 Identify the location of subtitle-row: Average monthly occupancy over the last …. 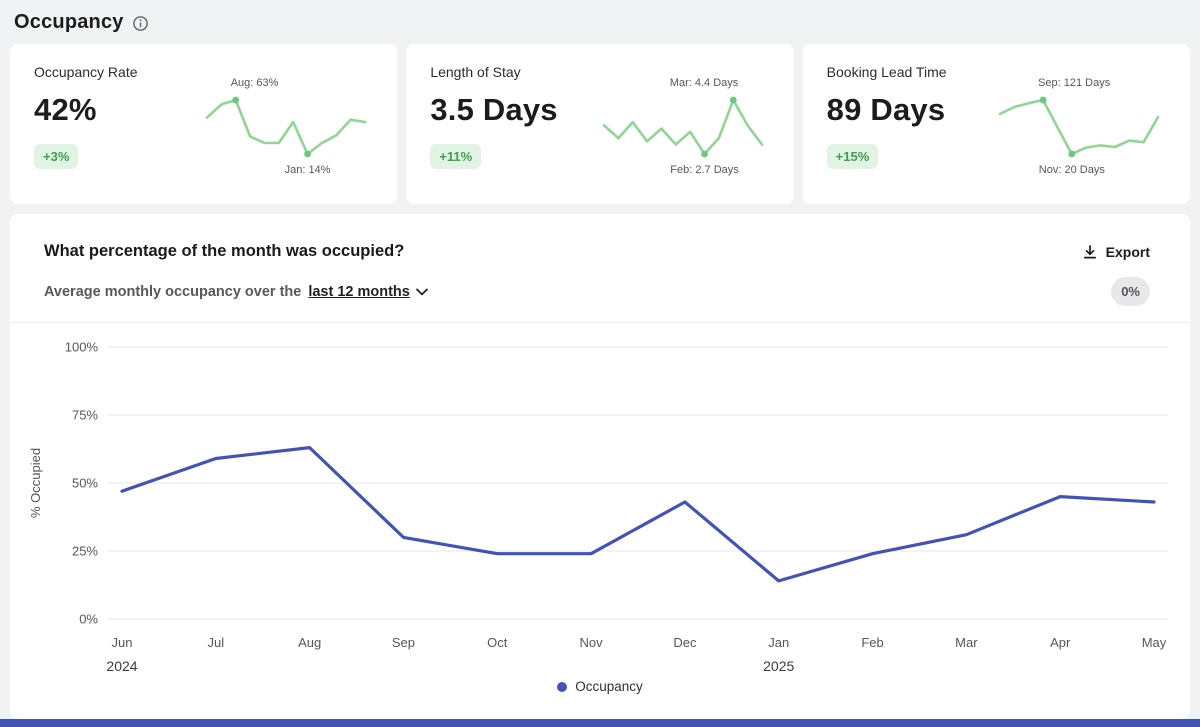
(600, 300).